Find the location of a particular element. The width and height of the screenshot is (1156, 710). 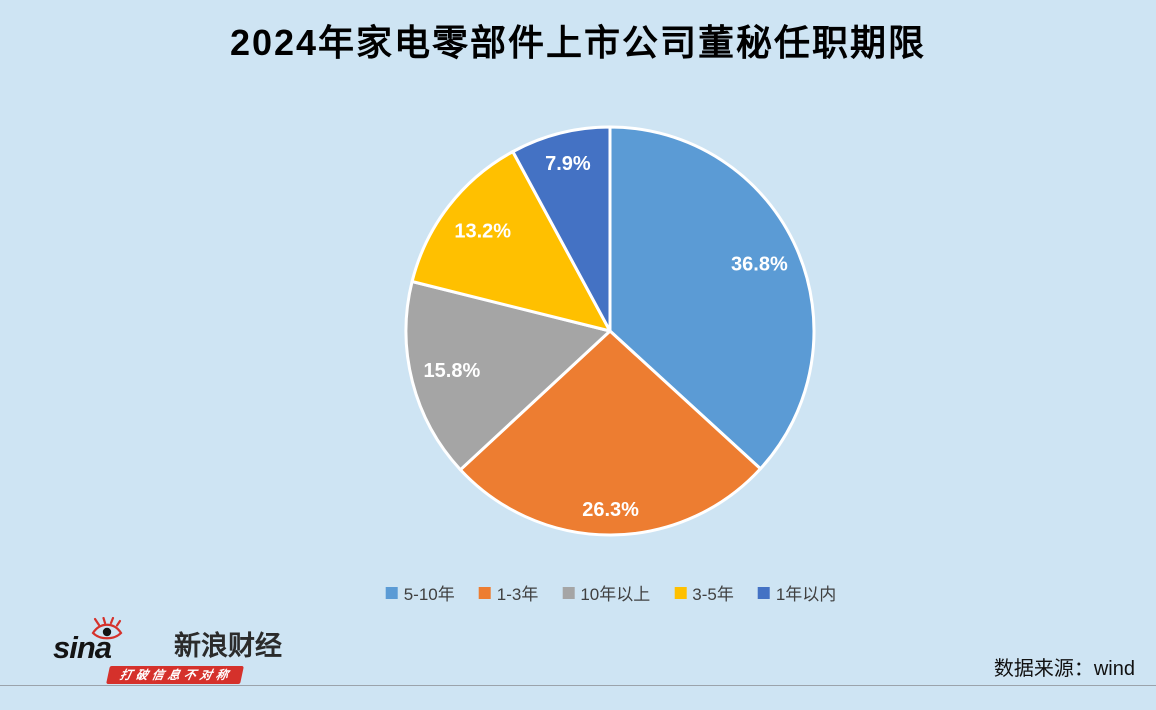

pie-slice-5-10年 is located at coordinates (712, 298).